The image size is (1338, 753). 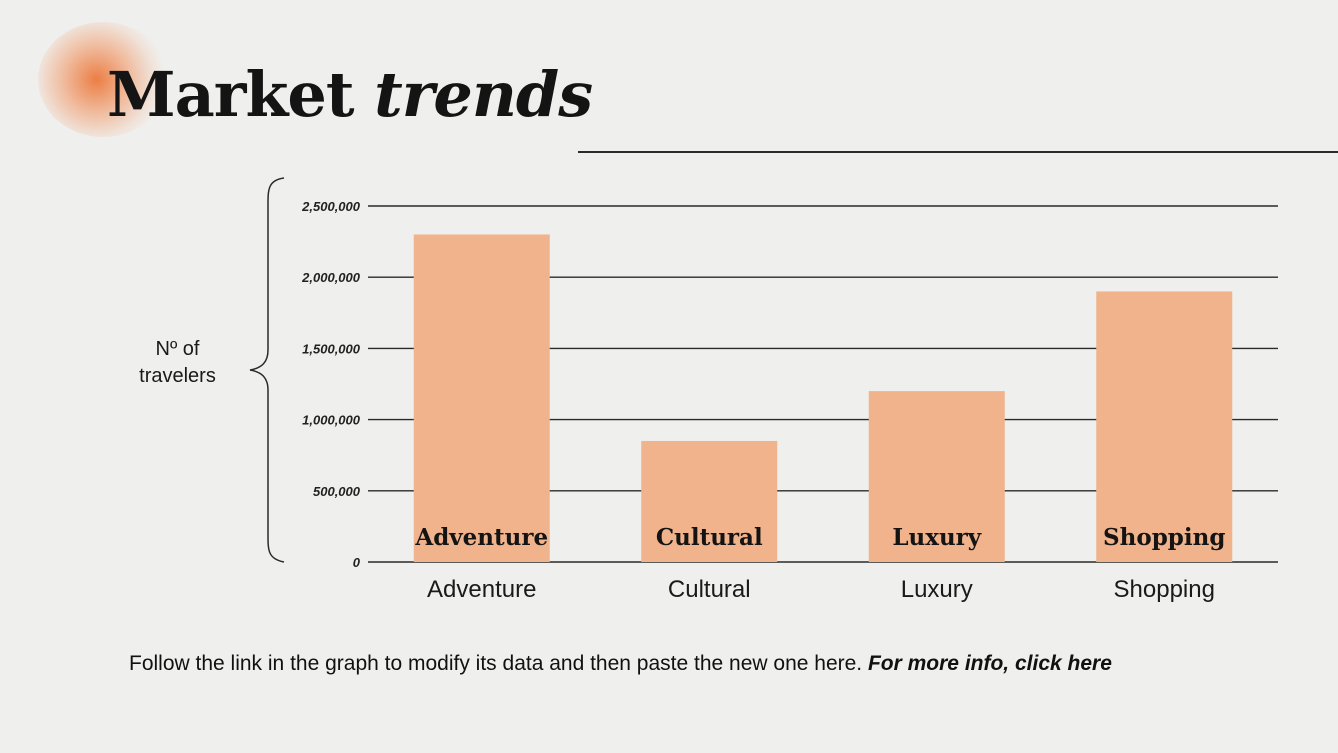 I want to click on more-info-link: For more info, click here, so click(x=989, y=663).